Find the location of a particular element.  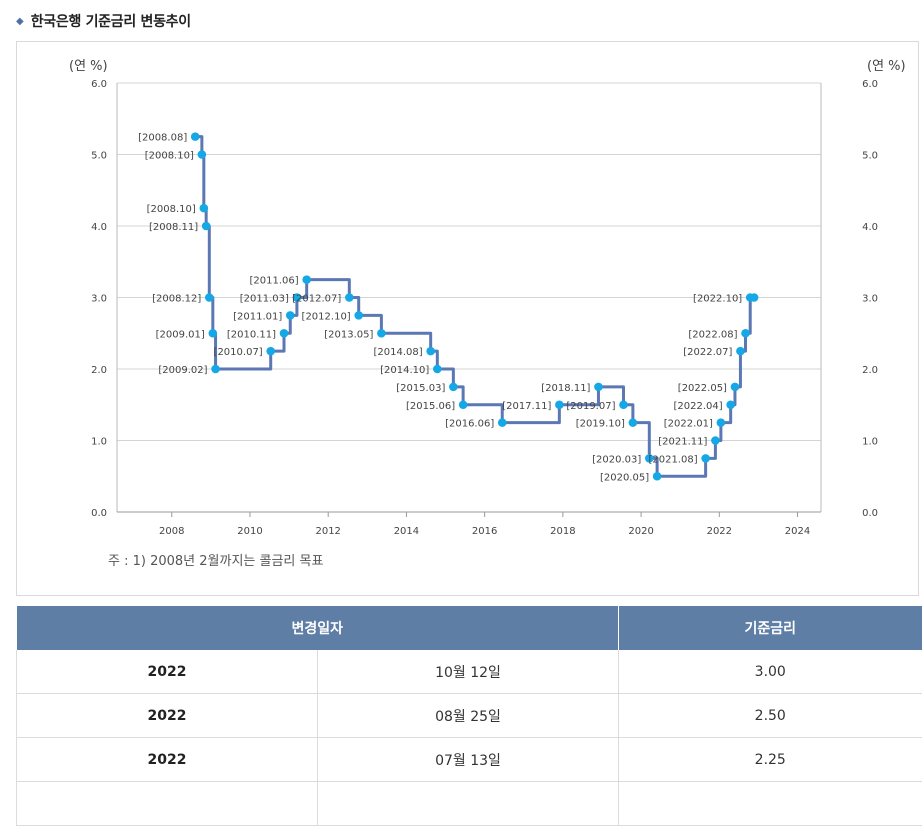

row-year is located at coordinates (167, 803).